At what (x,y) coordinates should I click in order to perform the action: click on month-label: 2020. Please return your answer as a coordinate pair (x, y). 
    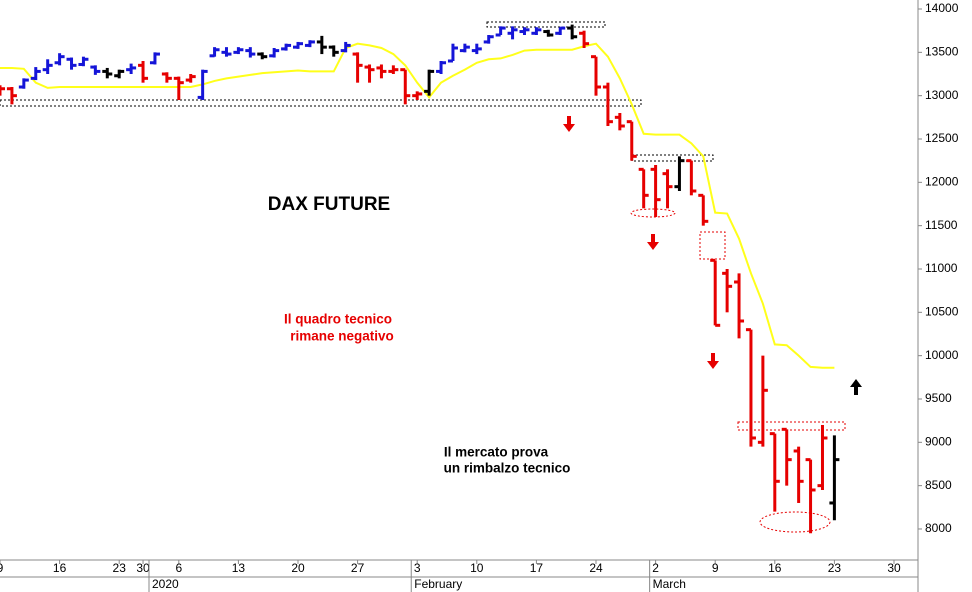
    Looking at the image, I should click on (165, 584).